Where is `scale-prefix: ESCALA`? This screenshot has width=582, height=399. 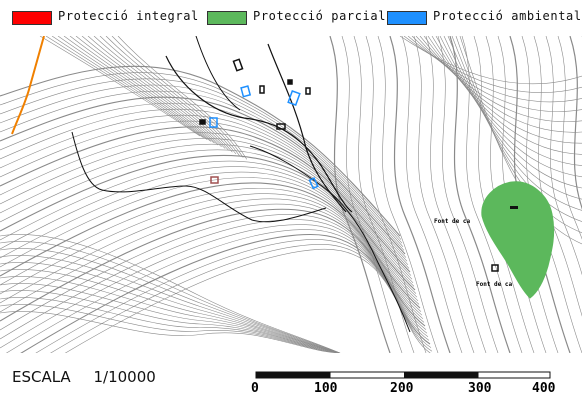
scale-prefix: ESCALA is located at coordinates (41, 377).